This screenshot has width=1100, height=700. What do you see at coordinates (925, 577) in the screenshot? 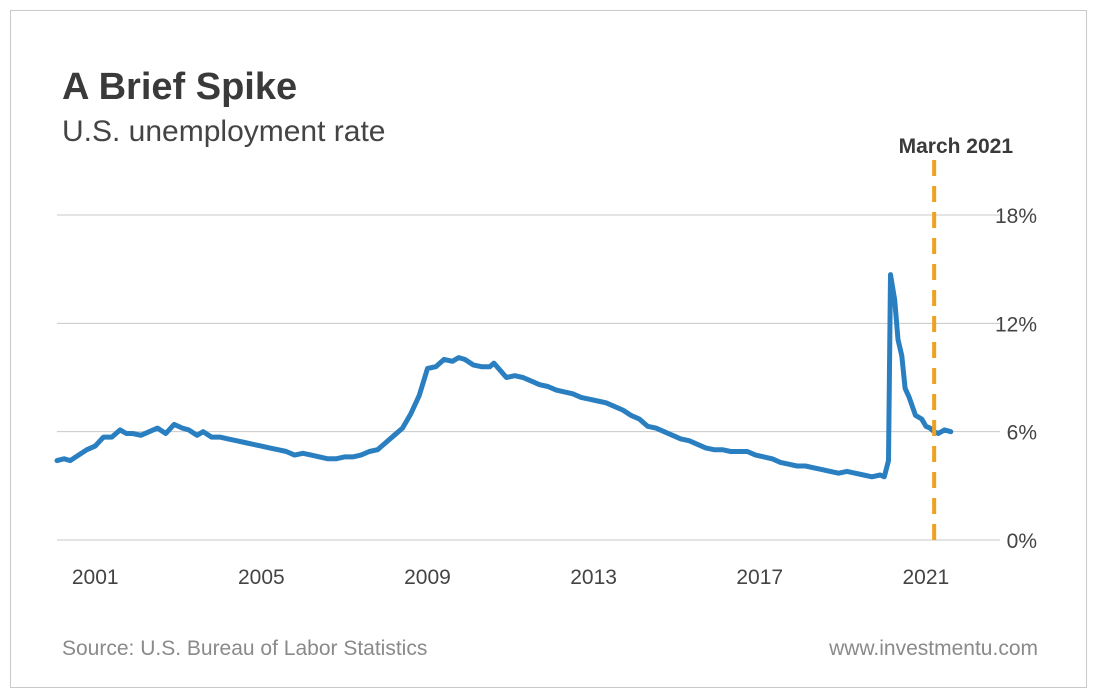
I see `x-tick-label: 2021` at bounding box center [925, 577].